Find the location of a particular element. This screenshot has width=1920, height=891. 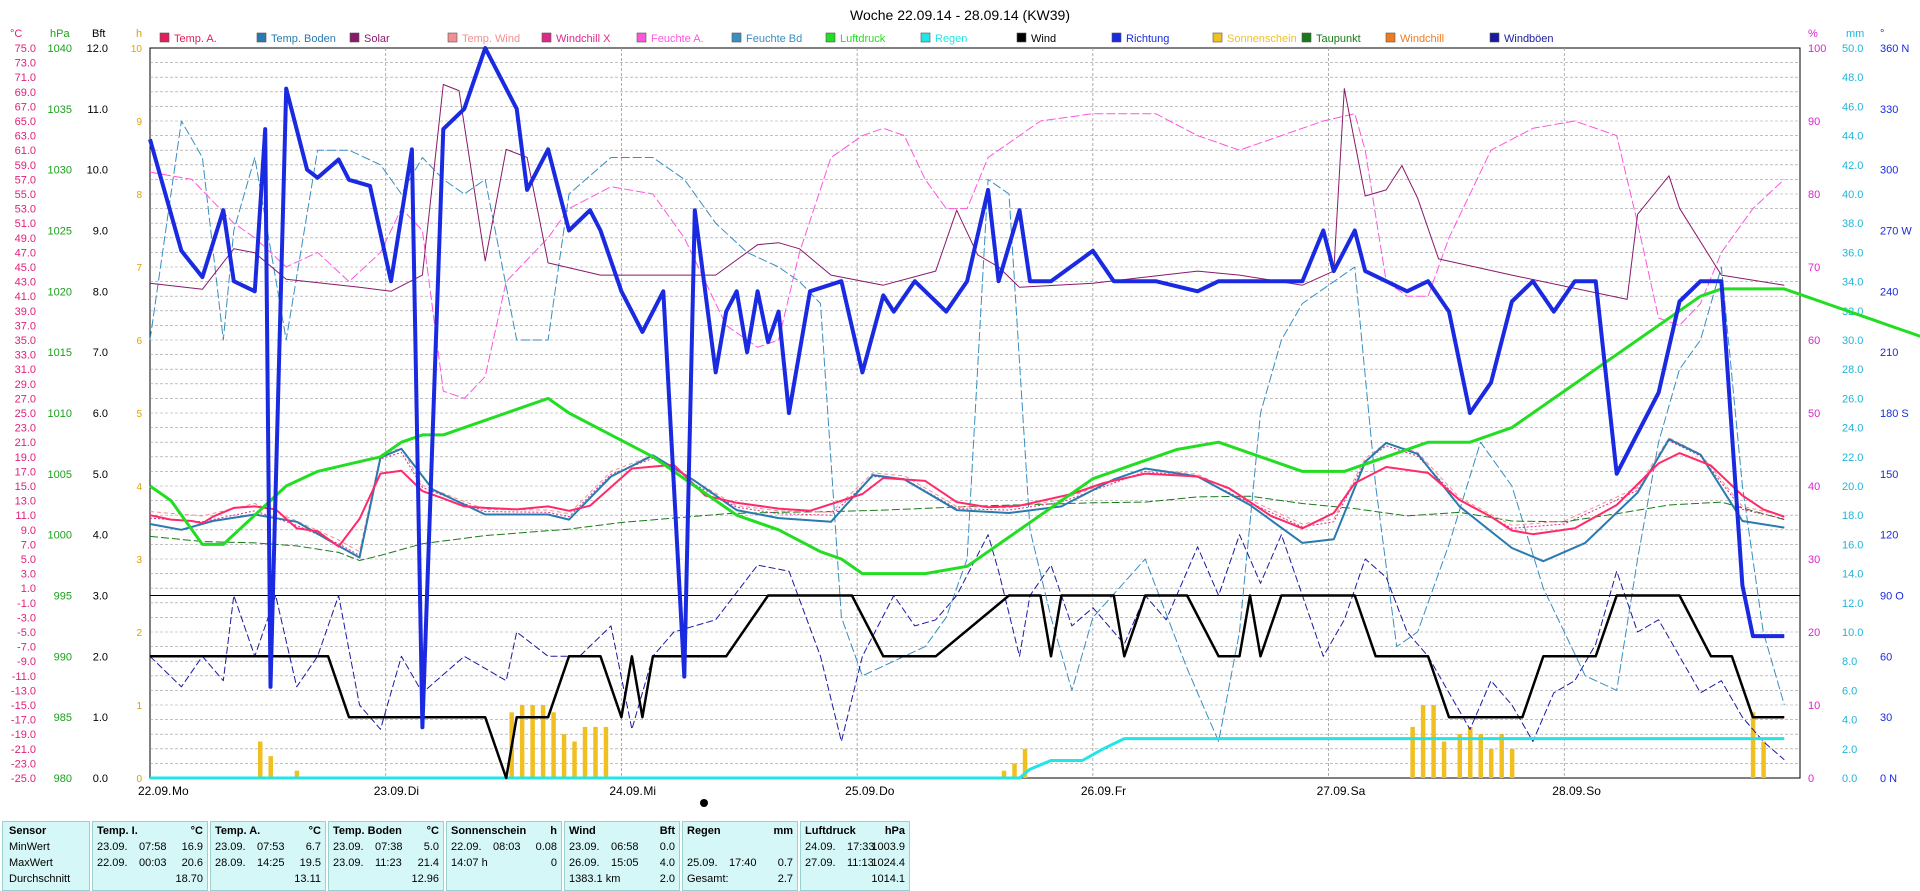

axis-tick-pressure: 1010 is located at coordinates (60, 414).